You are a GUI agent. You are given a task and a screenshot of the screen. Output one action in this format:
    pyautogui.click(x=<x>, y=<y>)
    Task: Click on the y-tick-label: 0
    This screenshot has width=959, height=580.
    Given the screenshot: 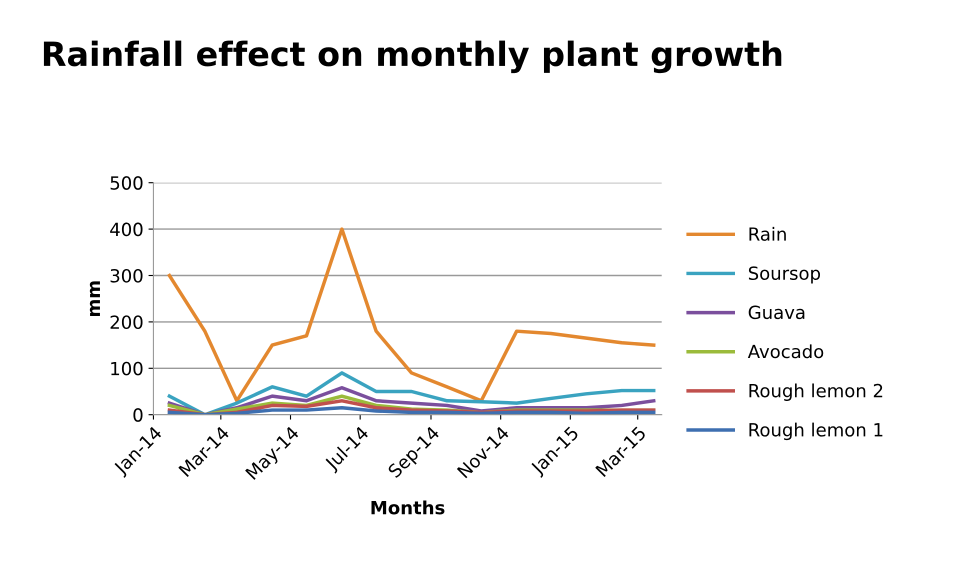 What is the action you would take?
    pyautogui.click(x=138, y=415)
    